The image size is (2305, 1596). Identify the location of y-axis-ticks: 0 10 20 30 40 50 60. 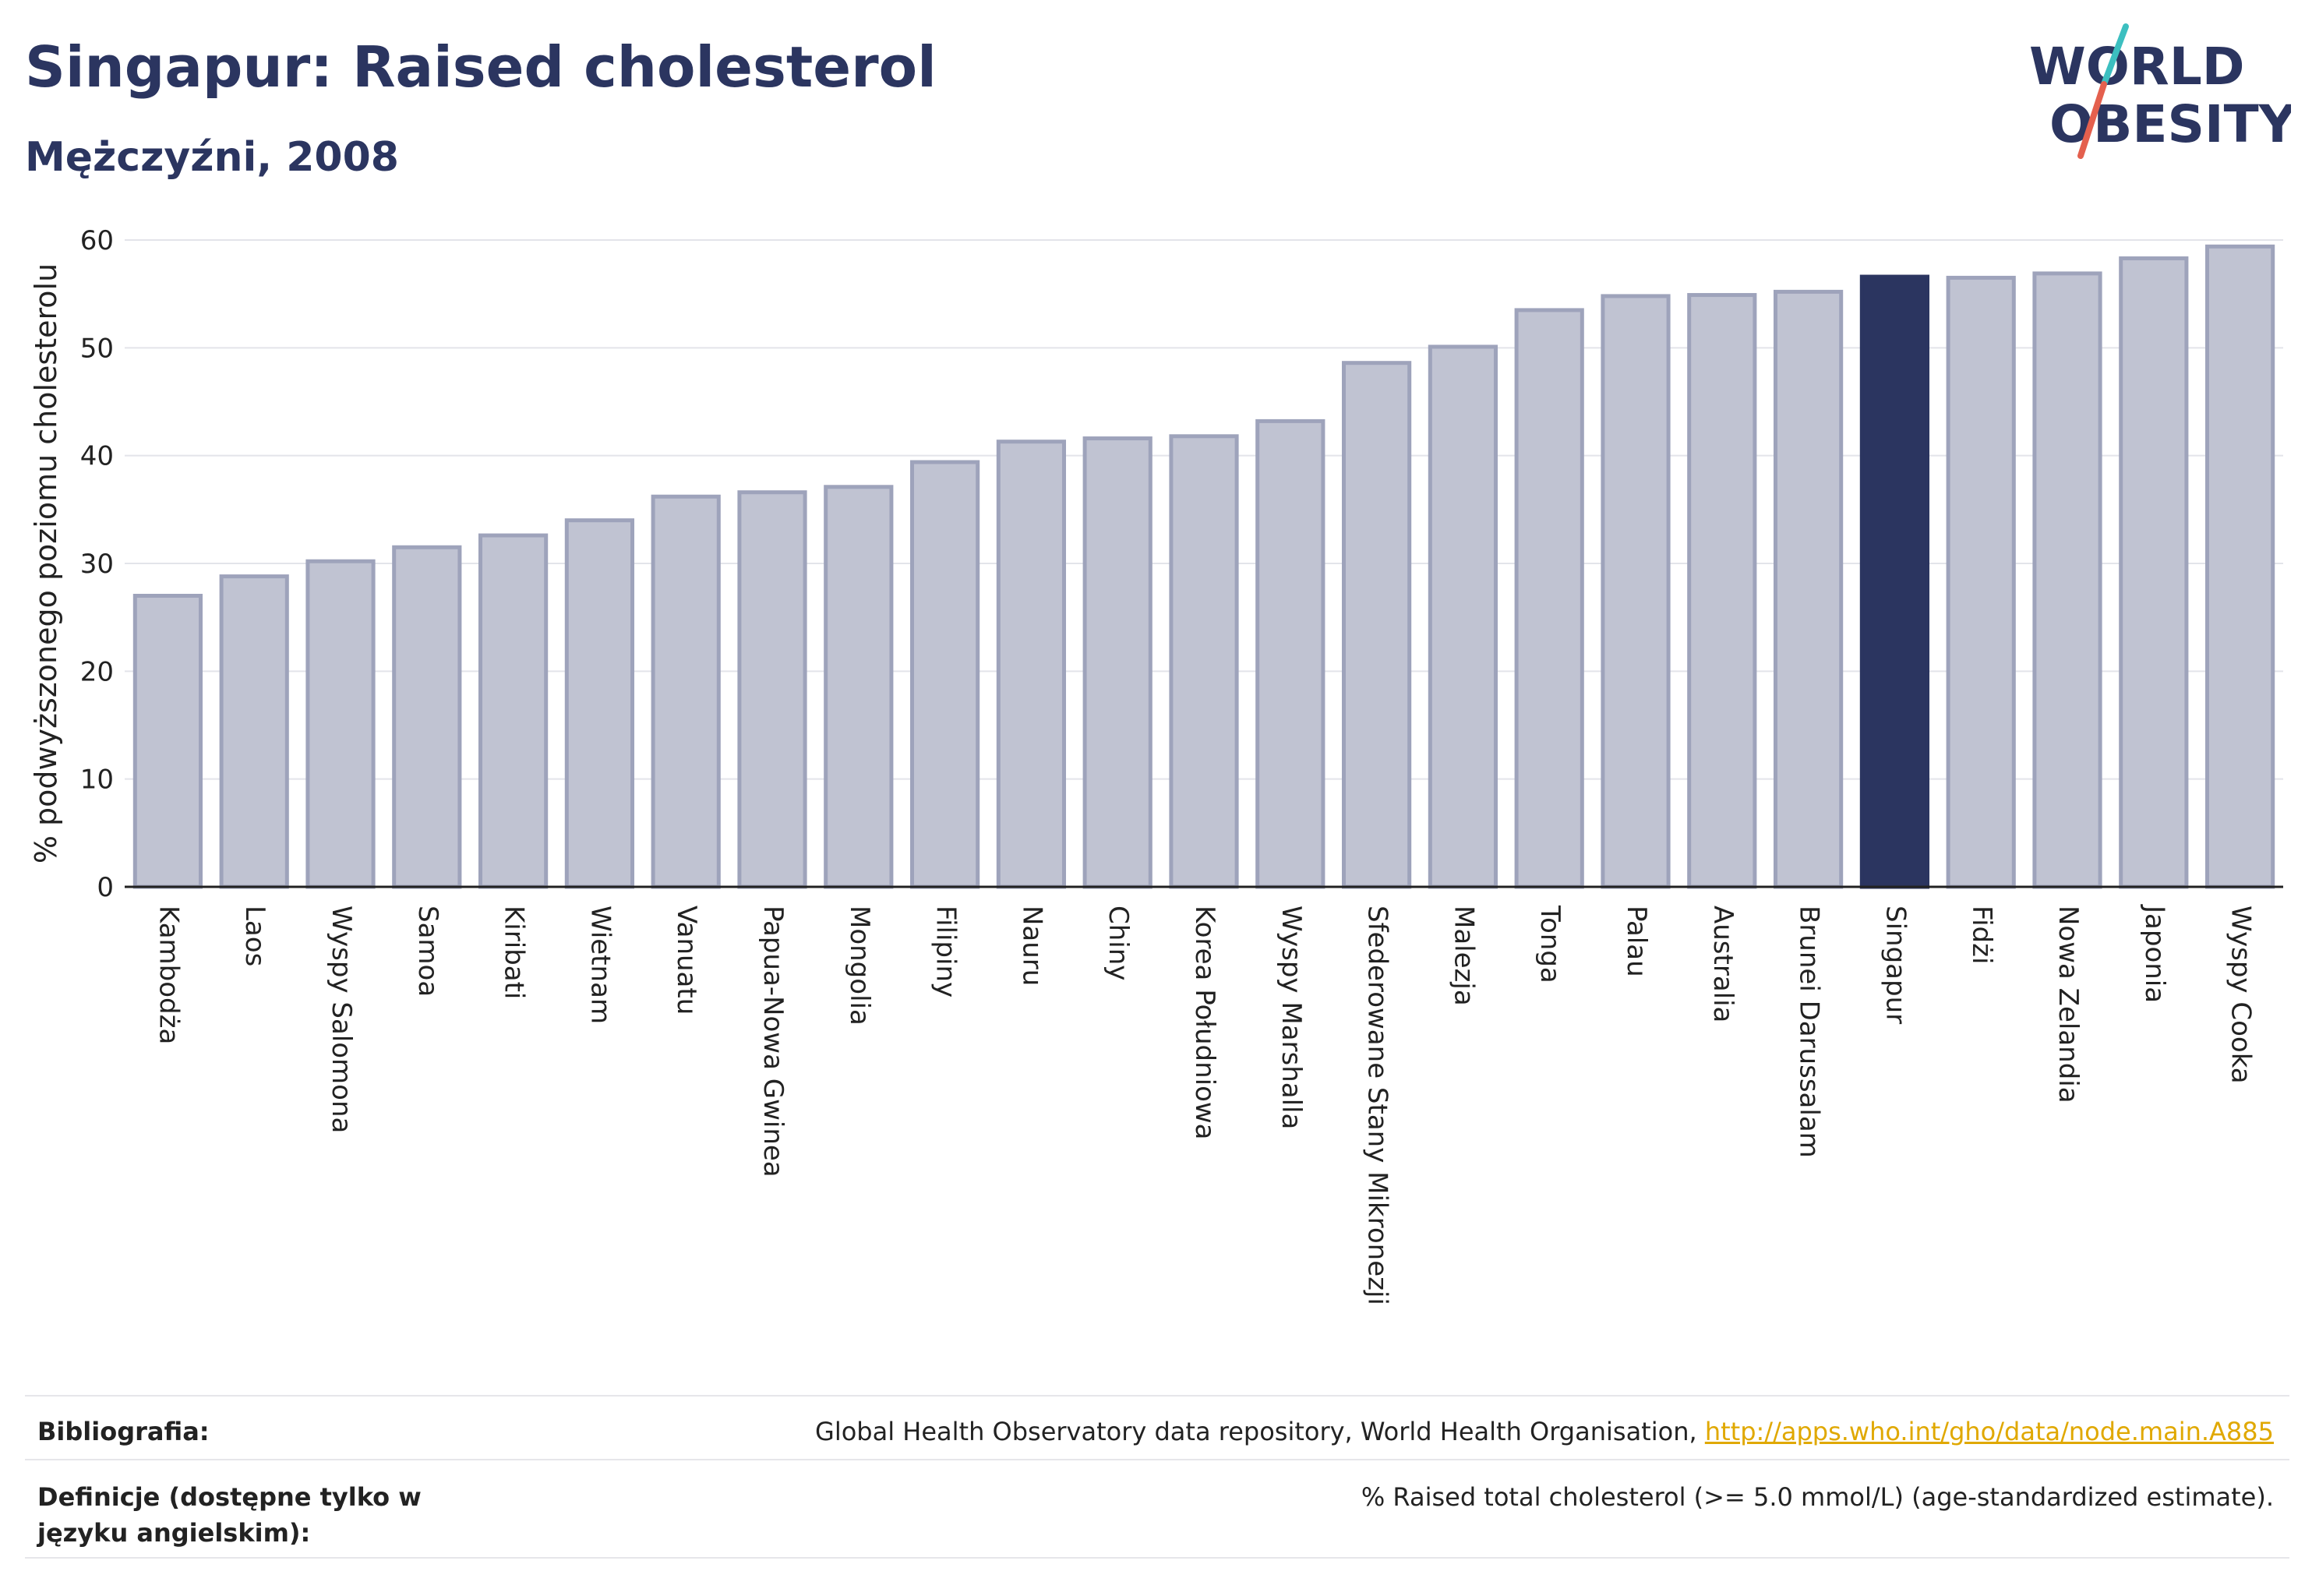
(97, 564).